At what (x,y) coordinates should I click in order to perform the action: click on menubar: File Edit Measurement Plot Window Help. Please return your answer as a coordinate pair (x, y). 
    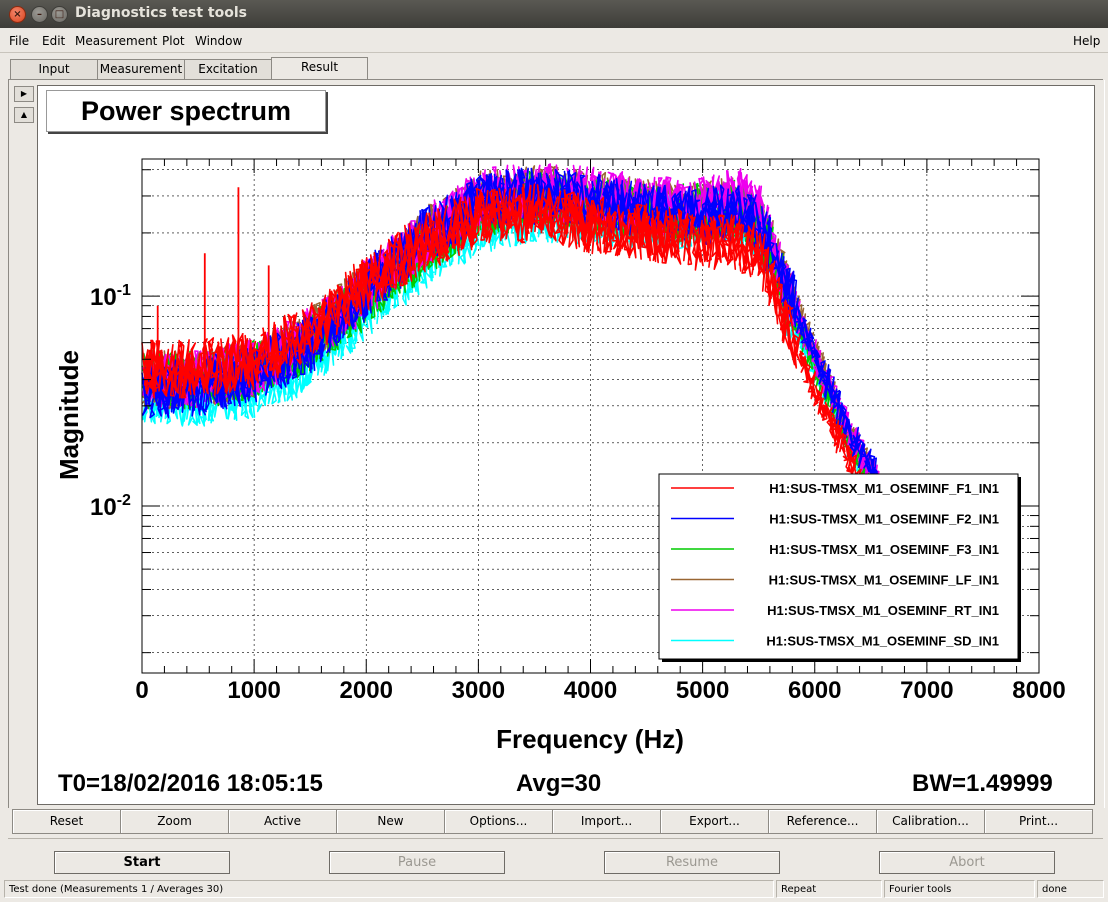
    Looking at the image, I should click on (554, 40).